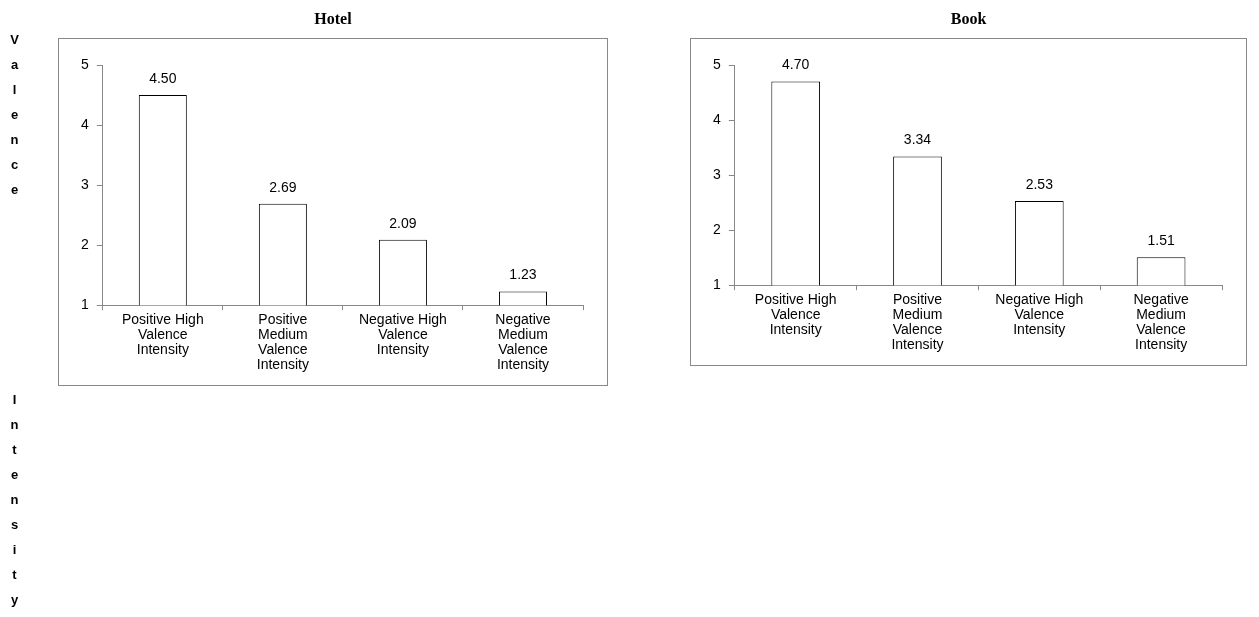 The image size is (1259, 617). I want to click on data-label: 1.23, so click(523, 274).